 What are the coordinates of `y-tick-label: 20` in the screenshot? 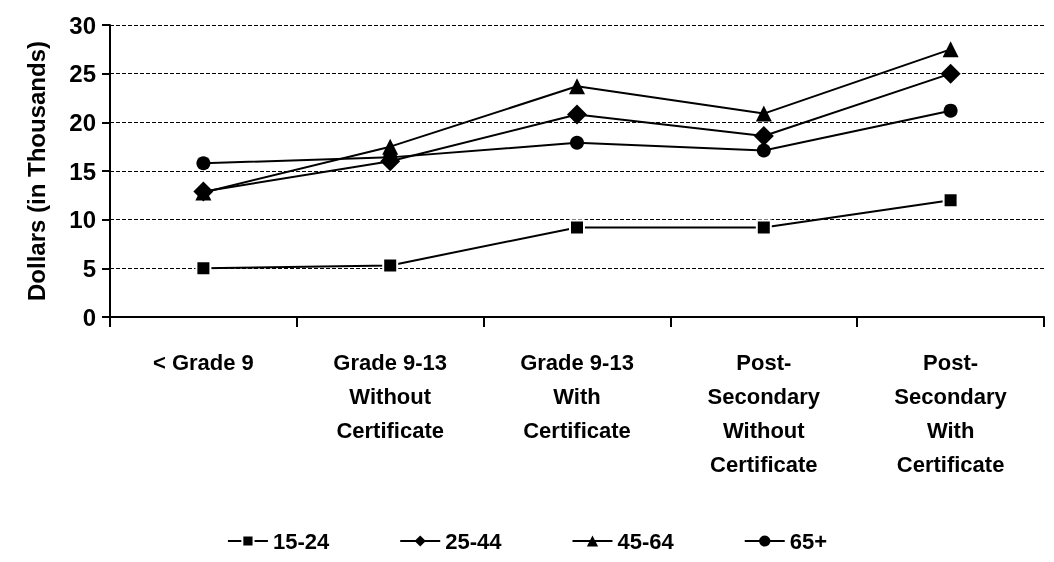 It's located at (82, 122).